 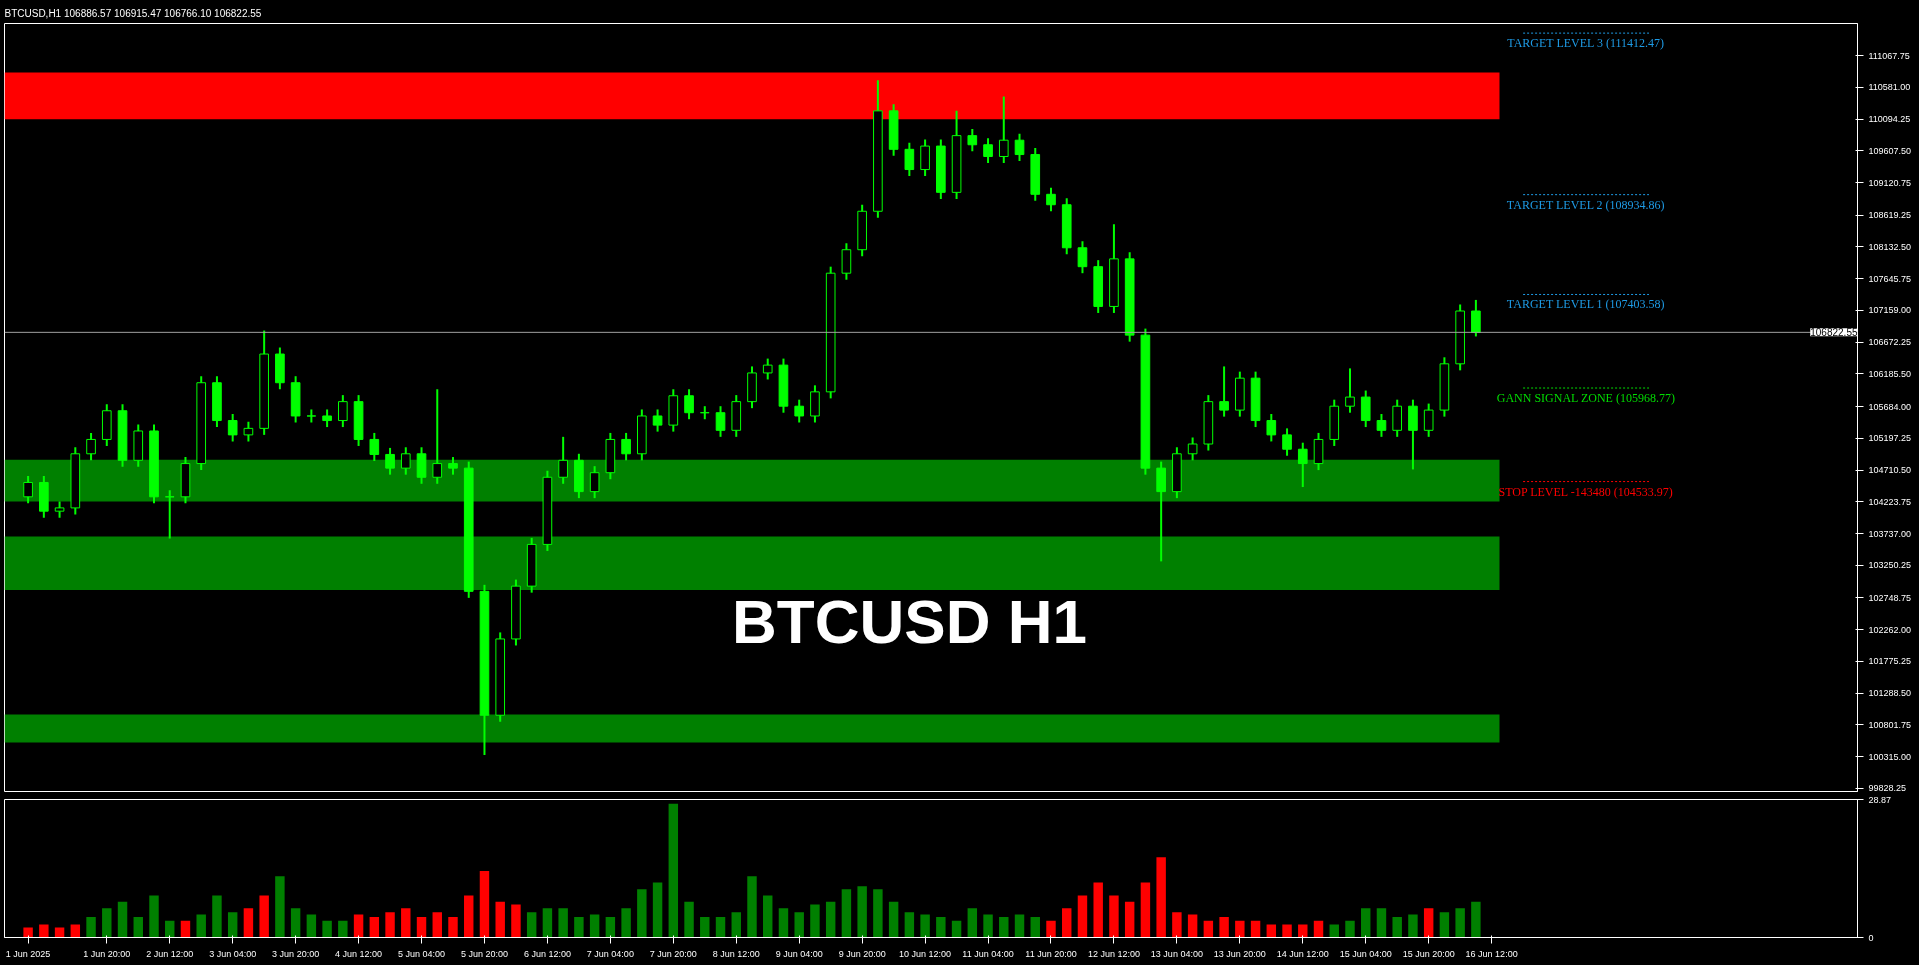 I want to click on annotation: BTCUSD H1, so click(x=909, y=622).